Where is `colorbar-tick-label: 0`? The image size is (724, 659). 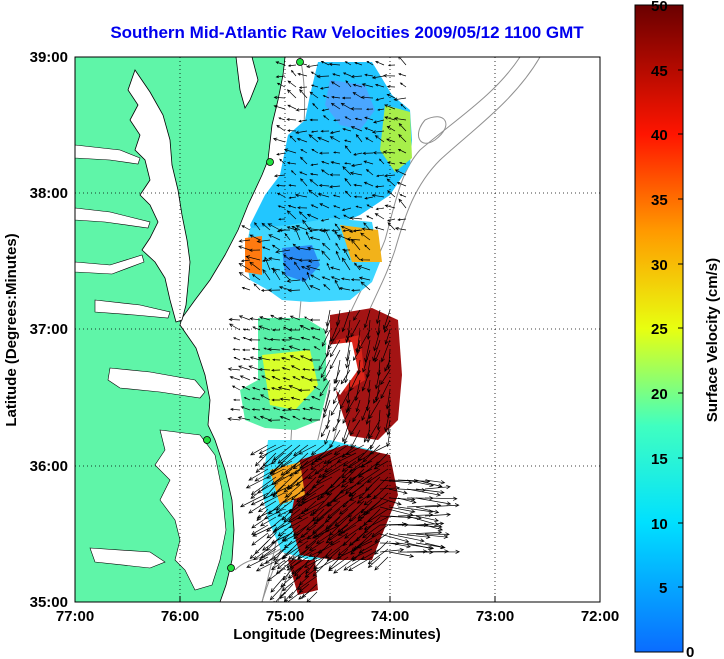
colorbar-tick-label: 0 is located at coordinates (690, 651).